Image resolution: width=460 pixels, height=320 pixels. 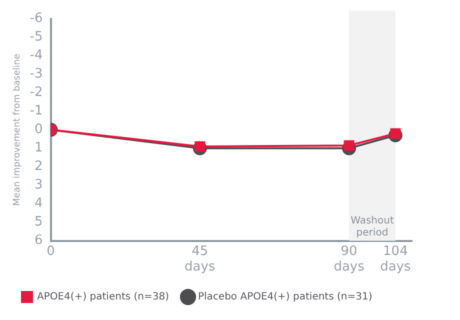 What do you see at coordinates (36, 74) in the screenshot?
I see `y-tick-label: -3` at bounding box center [36, 74].